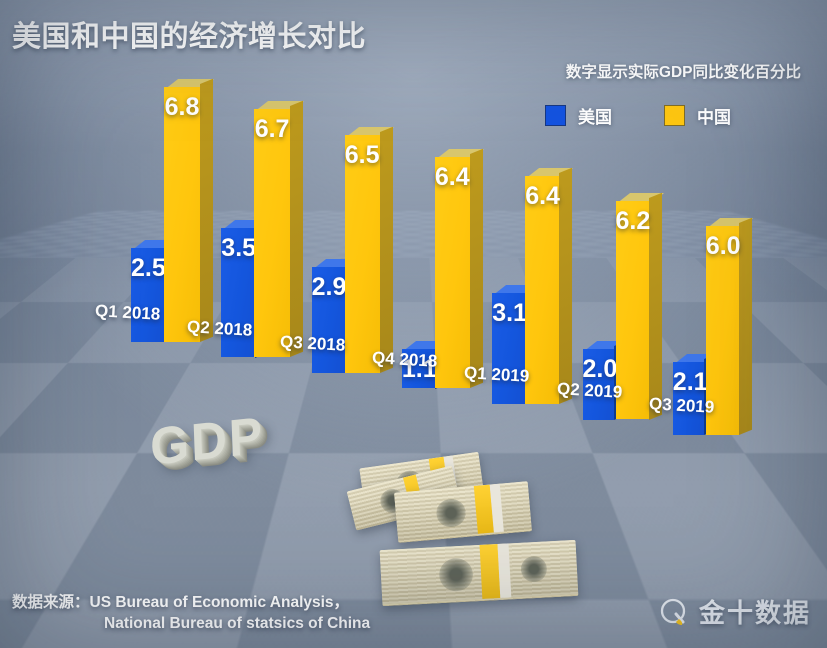  I want to click on bar-cn-0: 6.8, so click(189, 210).